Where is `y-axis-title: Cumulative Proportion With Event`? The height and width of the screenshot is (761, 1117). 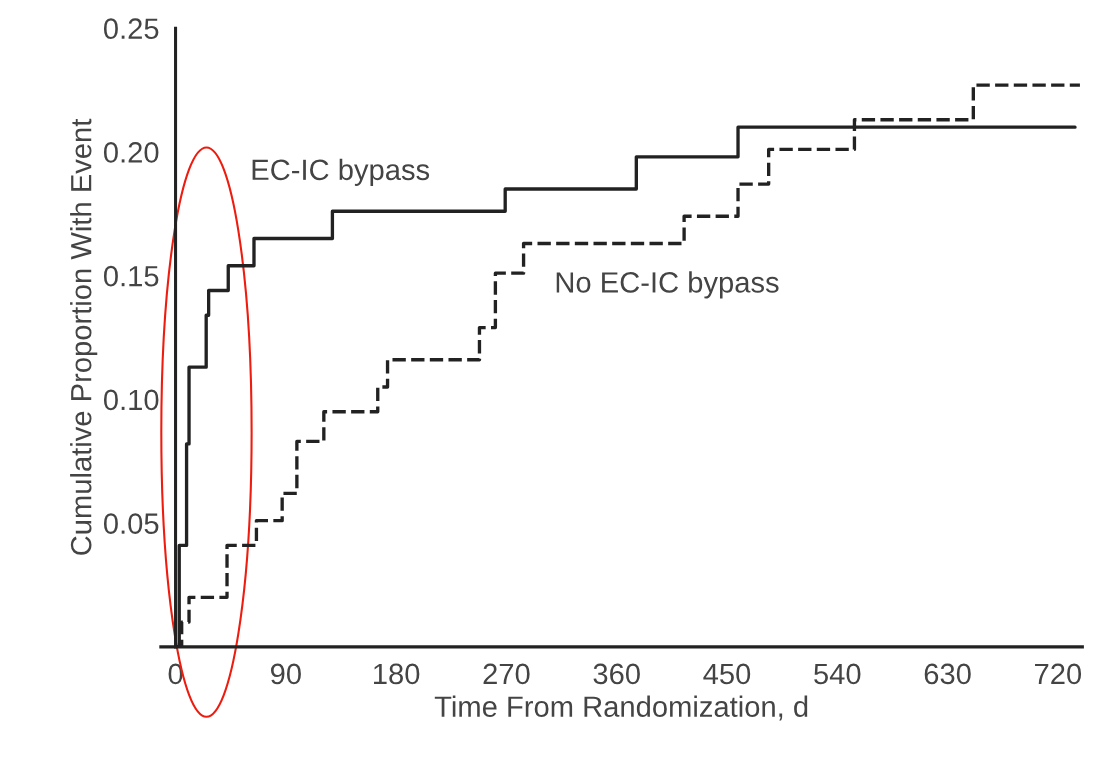
y-axis-title: Cumulative Proportion With Event is located at coordinates (84, 336).